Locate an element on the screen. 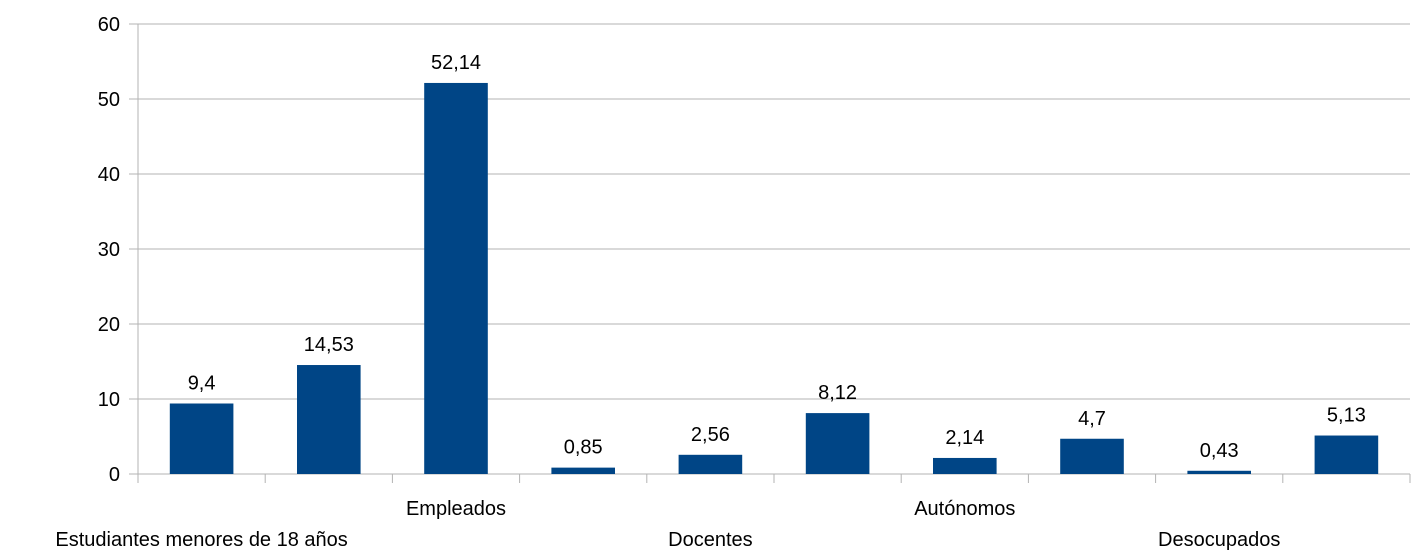  y-tick-label: 50 is located at coordinates (109, 100).